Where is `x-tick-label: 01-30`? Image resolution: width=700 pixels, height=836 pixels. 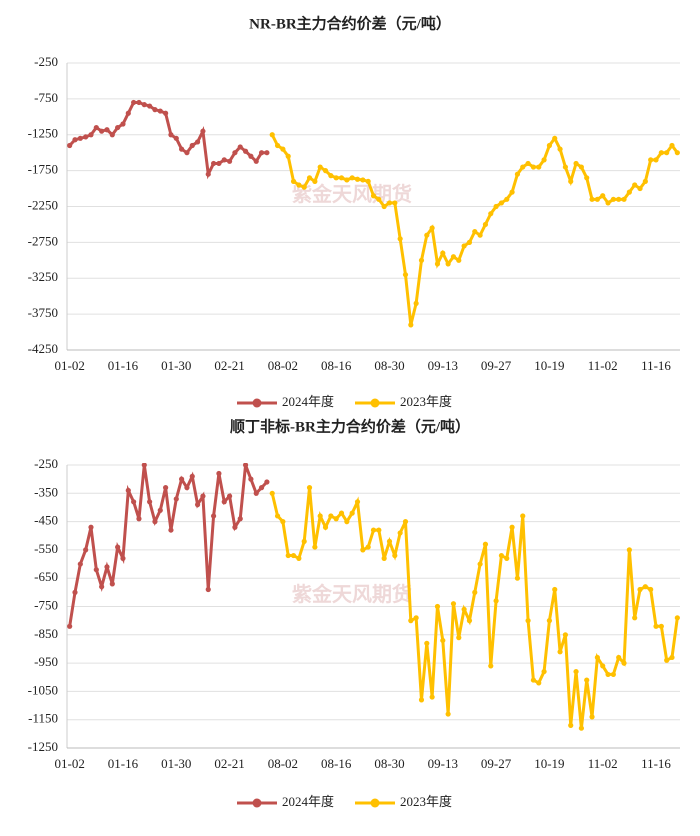
x-tick-label: 01-30 is located at coordinates (176, 365).